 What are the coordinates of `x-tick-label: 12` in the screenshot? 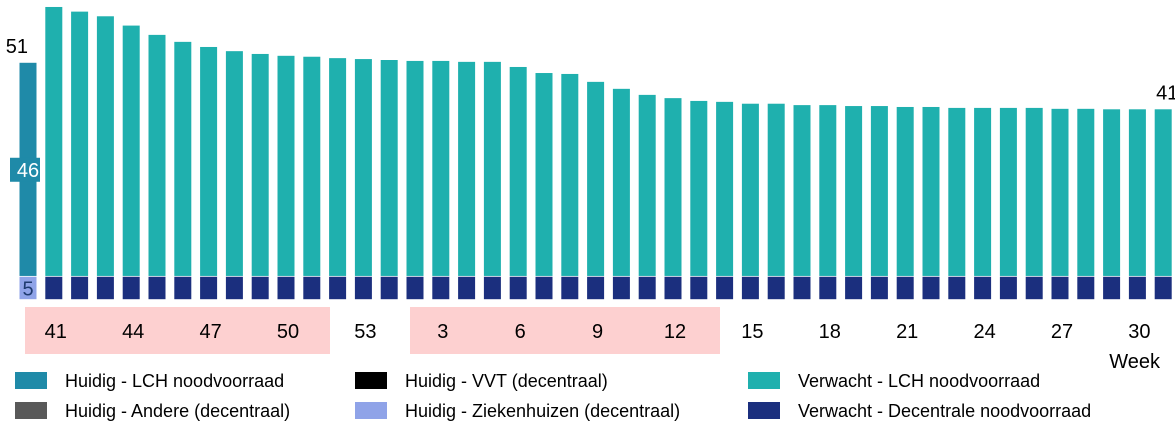 It's located at (675, 332).